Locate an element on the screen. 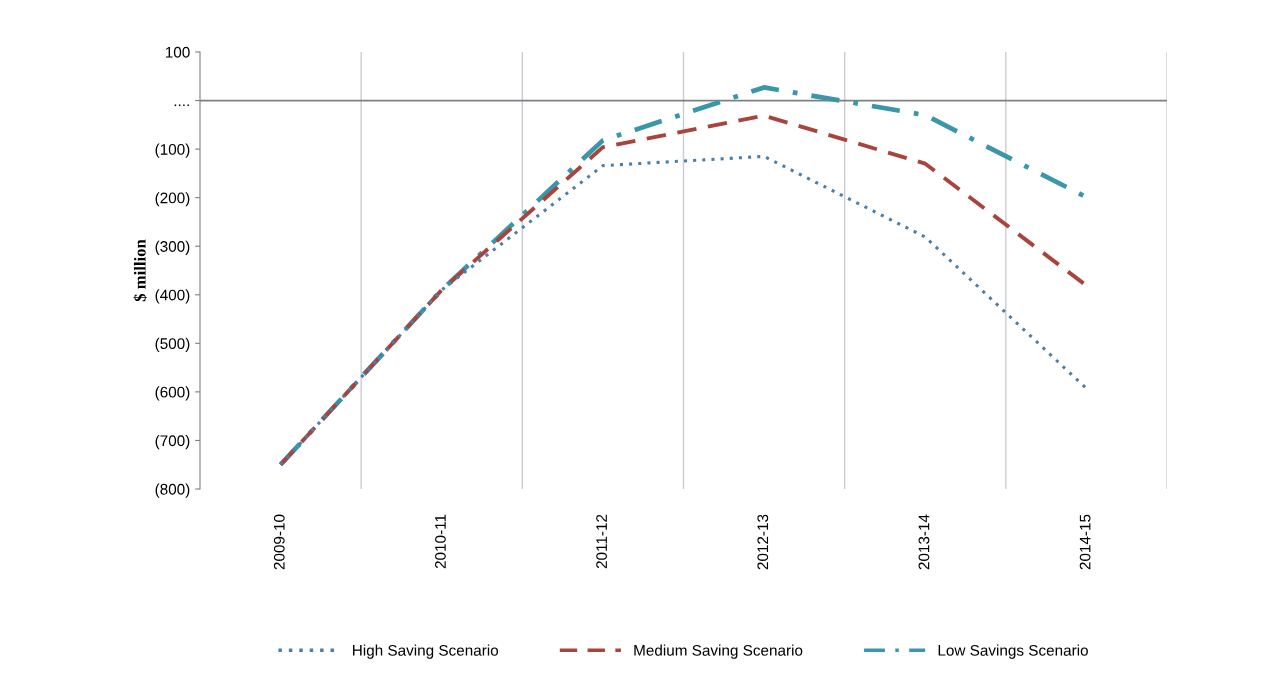 This screenshot has height=677, width=1277. y-tick-label: (600) is located at coordinates (172, 393).